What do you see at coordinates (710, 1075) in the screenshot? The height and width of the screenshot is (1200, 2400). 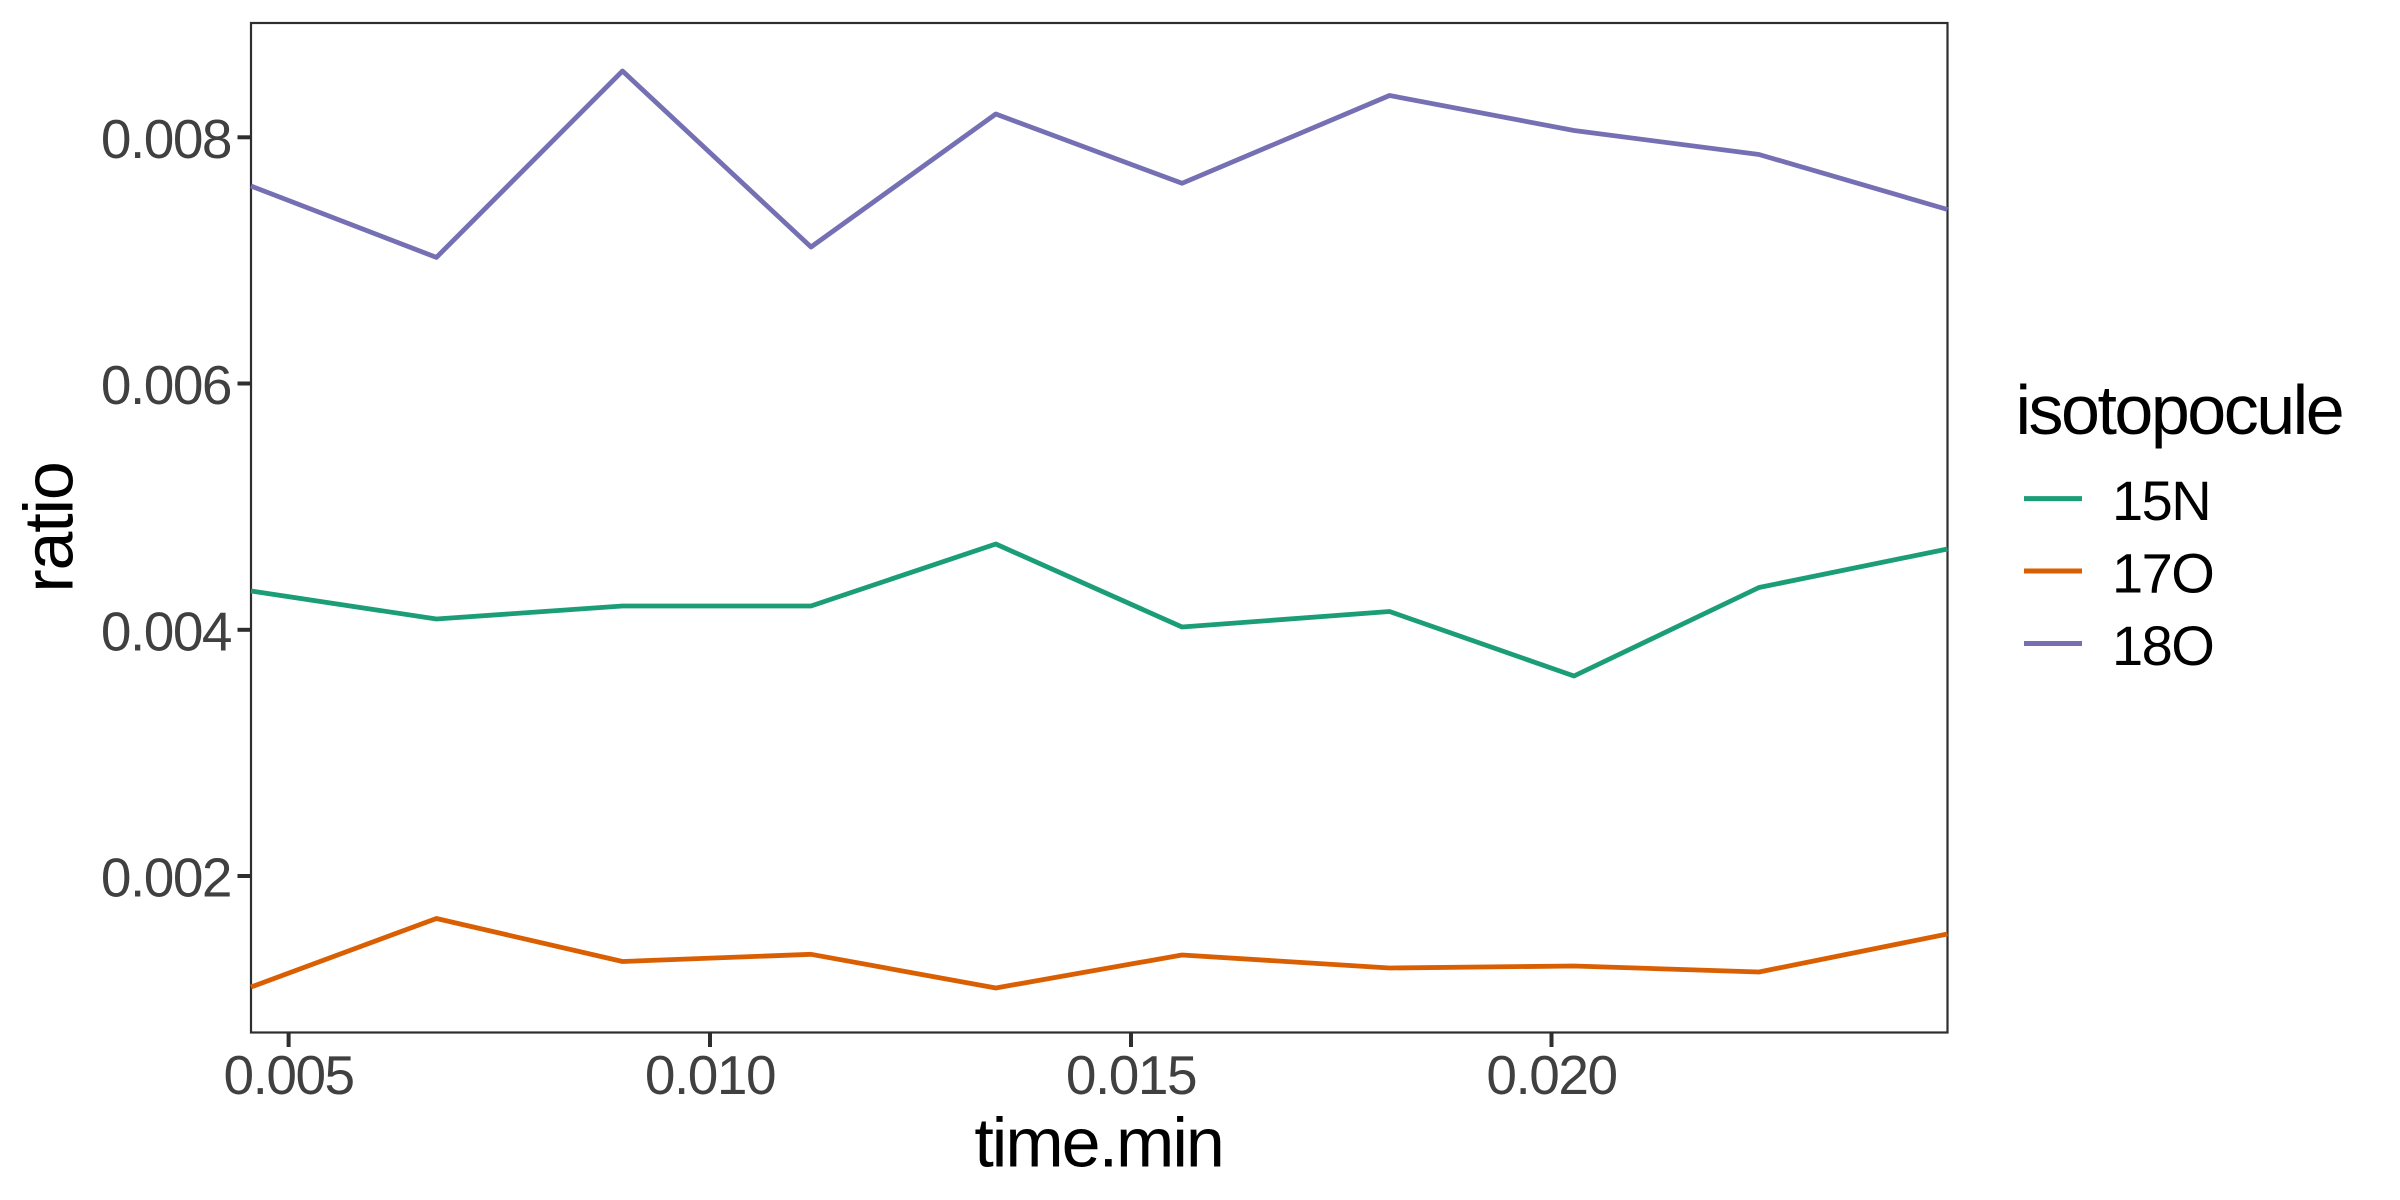 I see `svg-text: 0.010` at bounding box center [710, 1075].